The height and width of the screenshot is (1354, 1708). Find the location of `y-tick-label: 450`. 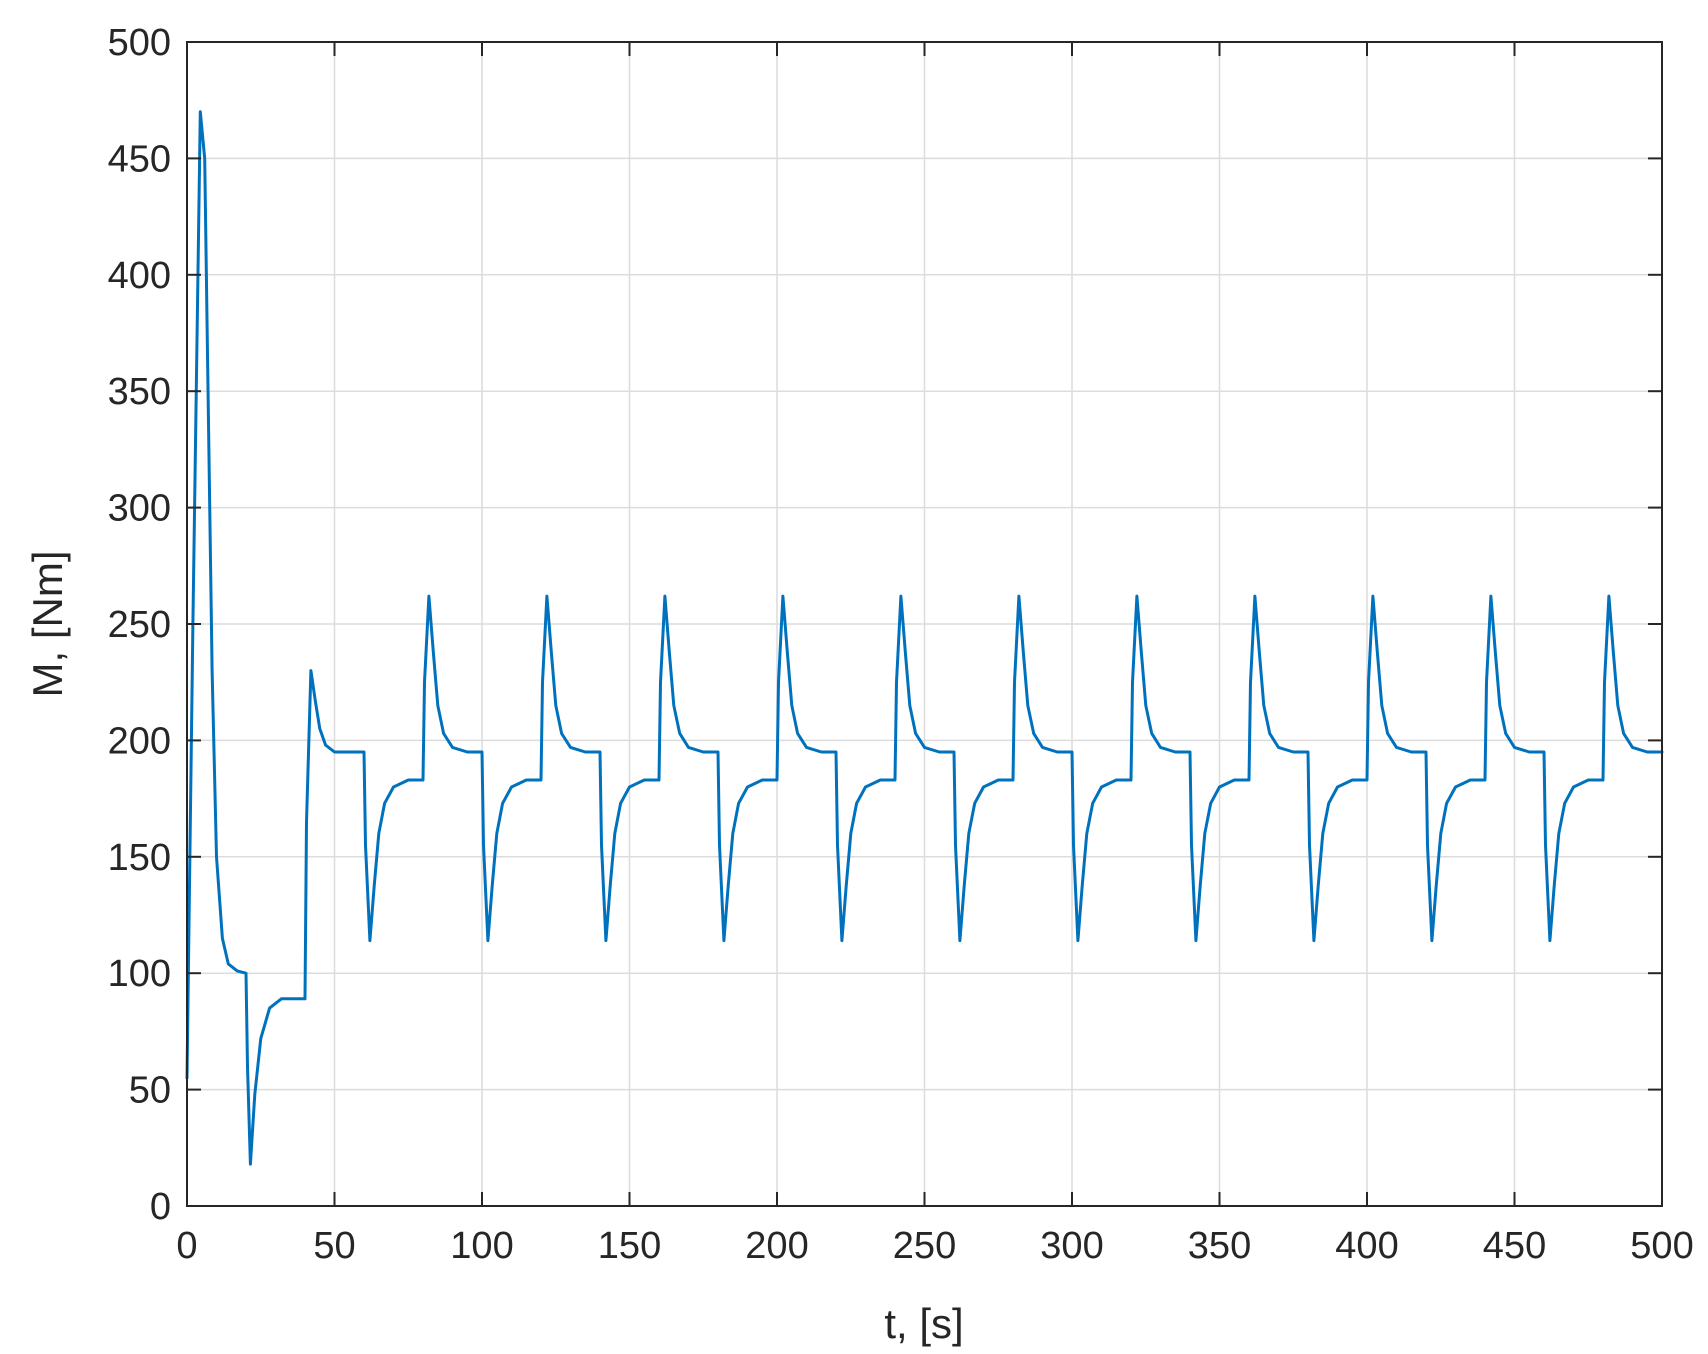

y-tick-label: 450 is located at coordinates (139, 159).